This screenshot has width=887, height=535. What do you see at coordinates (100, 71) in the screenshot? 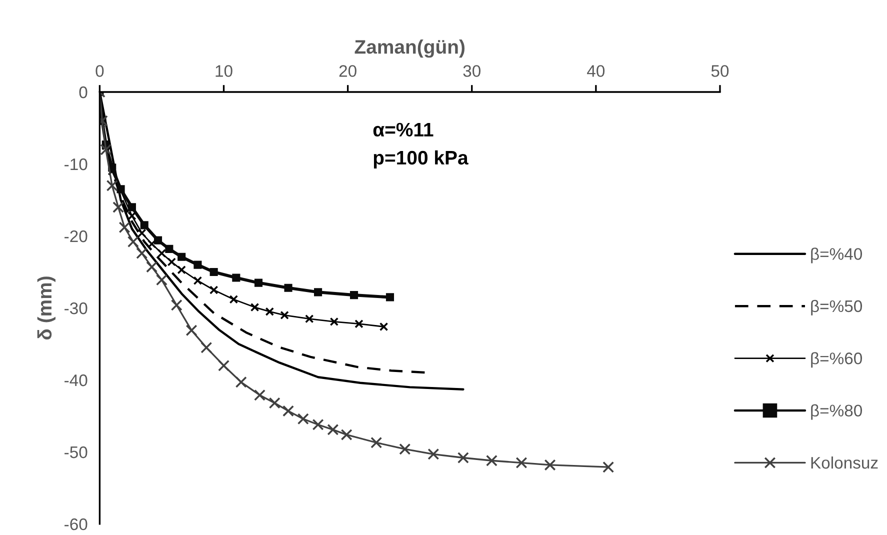
I see `x-tick-label: 0` at bounding box center [100, 71].